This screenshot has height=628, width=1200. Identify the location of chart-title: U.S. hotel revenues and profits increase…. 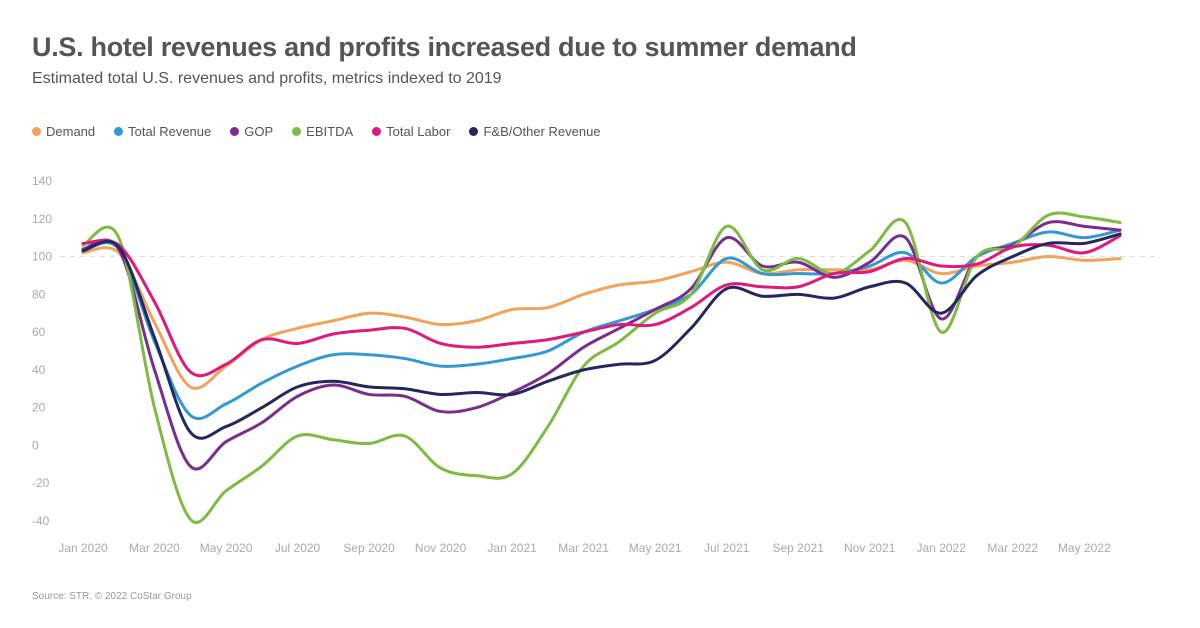
(444, 47).